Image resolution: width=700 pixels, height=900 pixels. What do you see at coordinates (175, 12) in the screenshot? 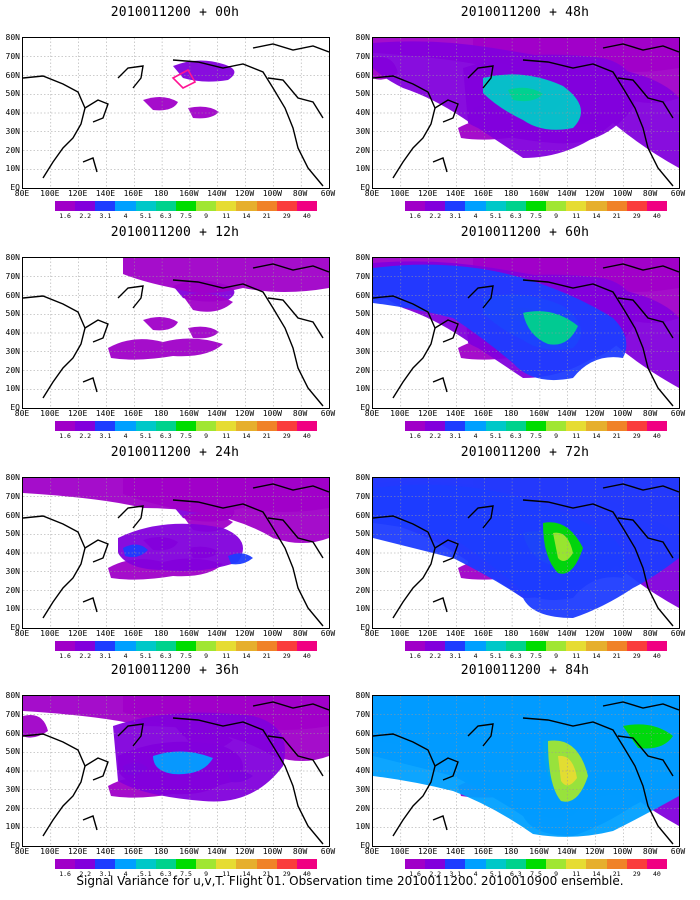
I see `panel-title: 2010011200 + 00h` at bounding box center [175, 12].